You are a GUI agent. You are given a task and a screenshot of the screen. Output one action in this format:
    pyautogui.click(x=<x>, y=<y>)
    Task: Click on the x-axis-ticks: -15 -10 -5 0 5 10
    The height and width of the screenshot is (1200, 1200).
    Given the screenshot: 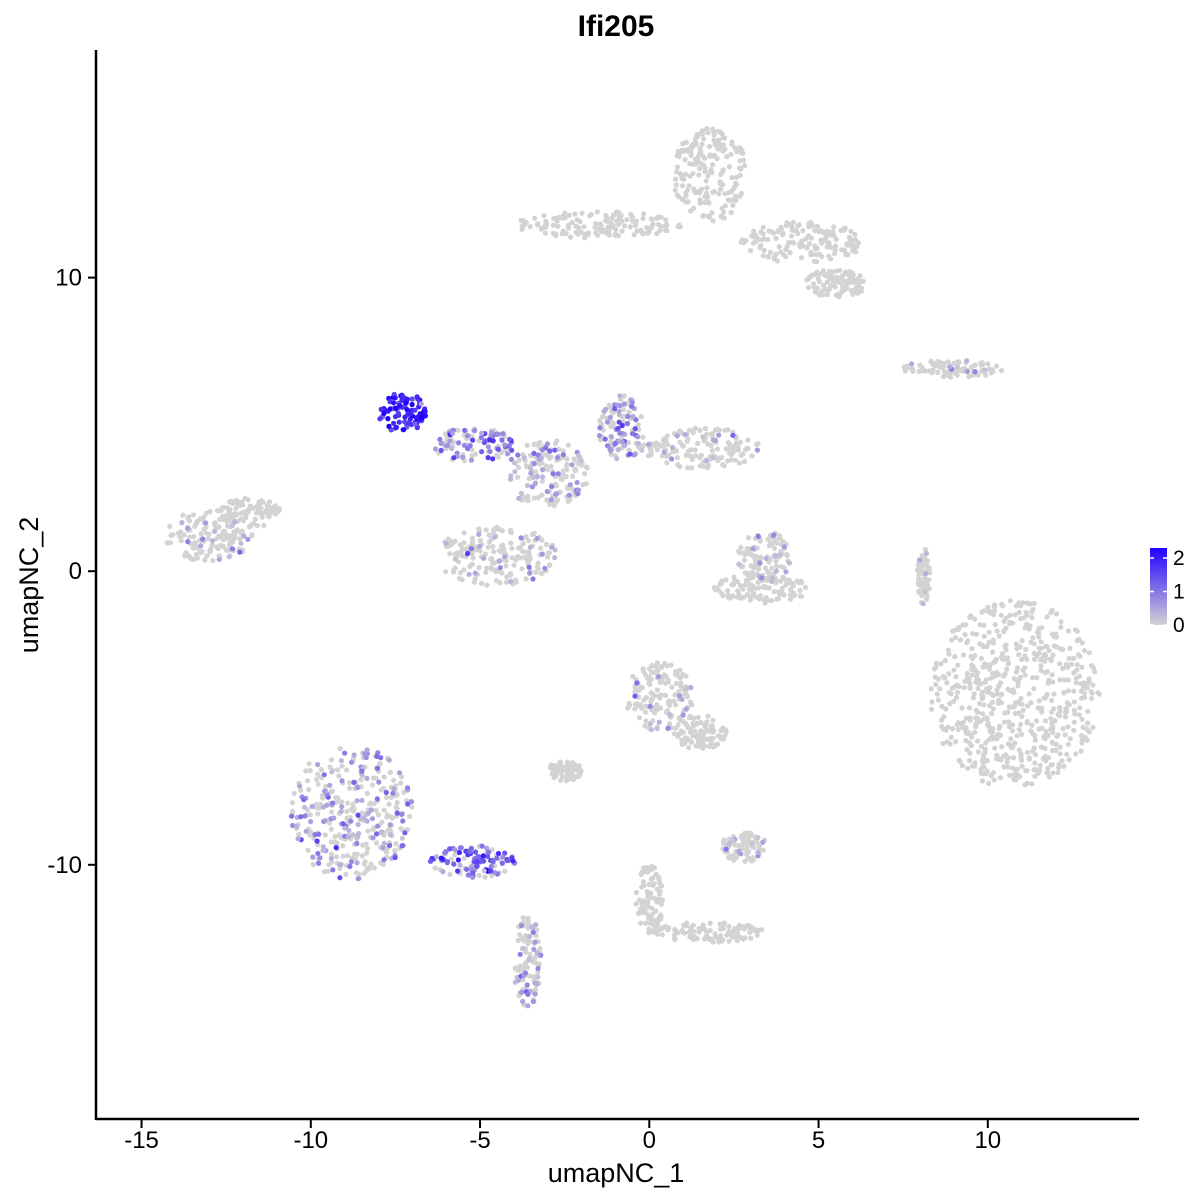 What is the action you would take?
    pyautogui.click(x=562, y=1137)
    